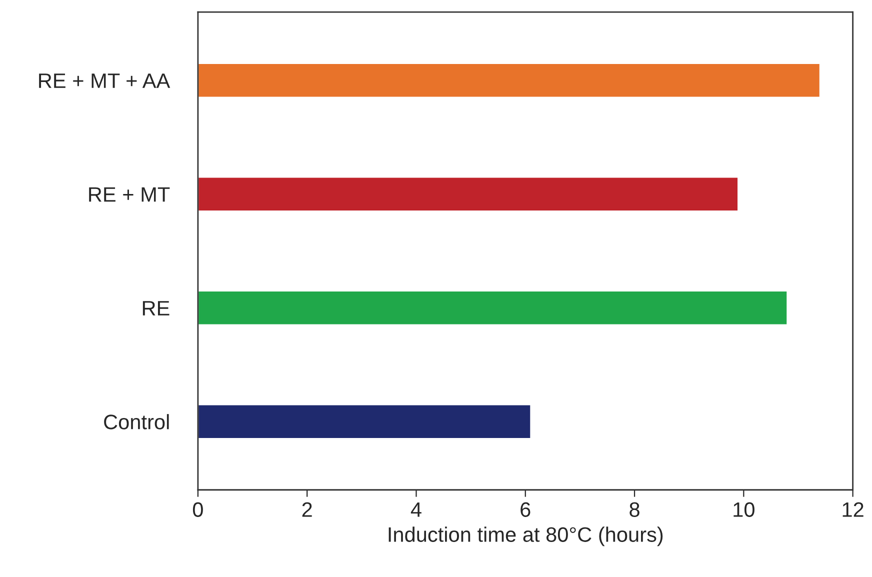  What do you see at coordinates (635, 509) in the screenshot?
I see `x-tick-label: 8` at bounding box center [635, 509].